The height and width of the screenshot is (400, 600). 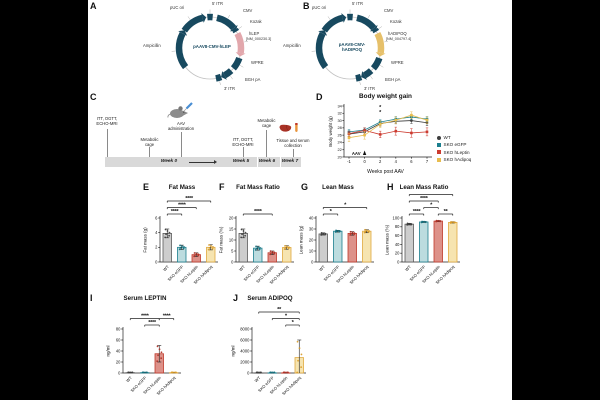 What do you see at coordinates (330, 131) in the screenshot?
I see `y-axis-label: Body weight (g)` at bounding box center [330, 131].